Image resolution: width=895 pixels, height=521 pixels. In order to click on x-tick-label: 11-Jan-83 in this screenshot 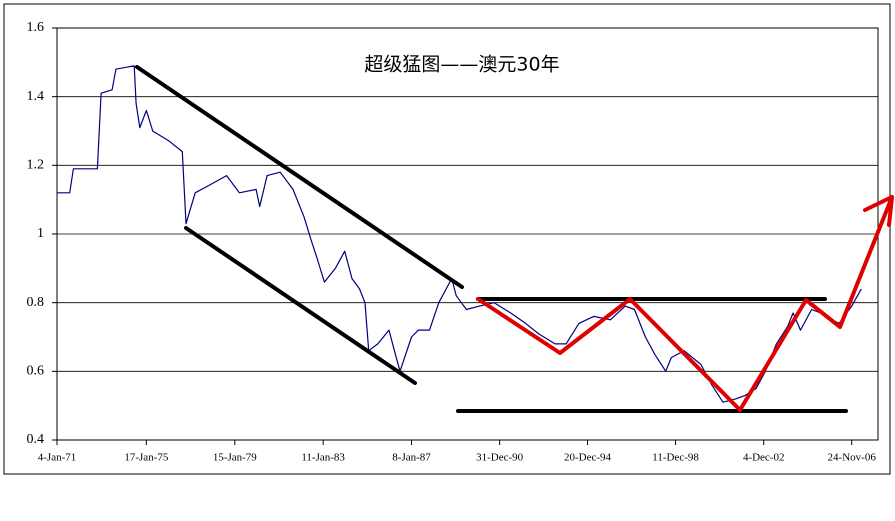, I will do `click(323, 458)`.